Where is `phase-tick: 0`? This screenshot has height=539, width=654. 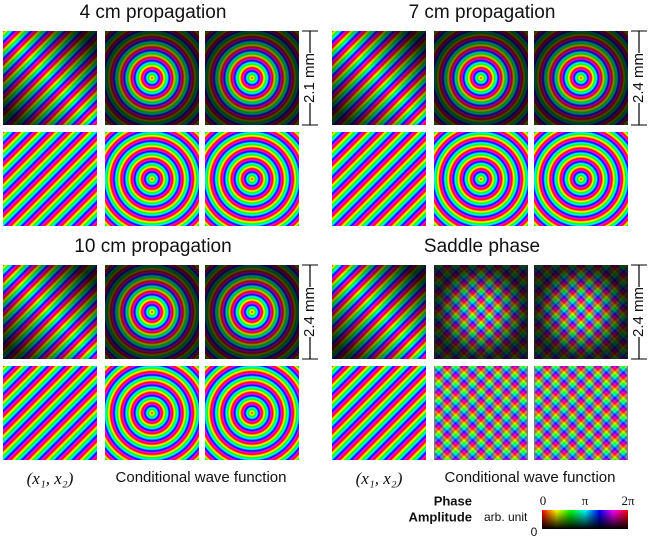 phase-tick: 0 is located at coordinates (543, 500).